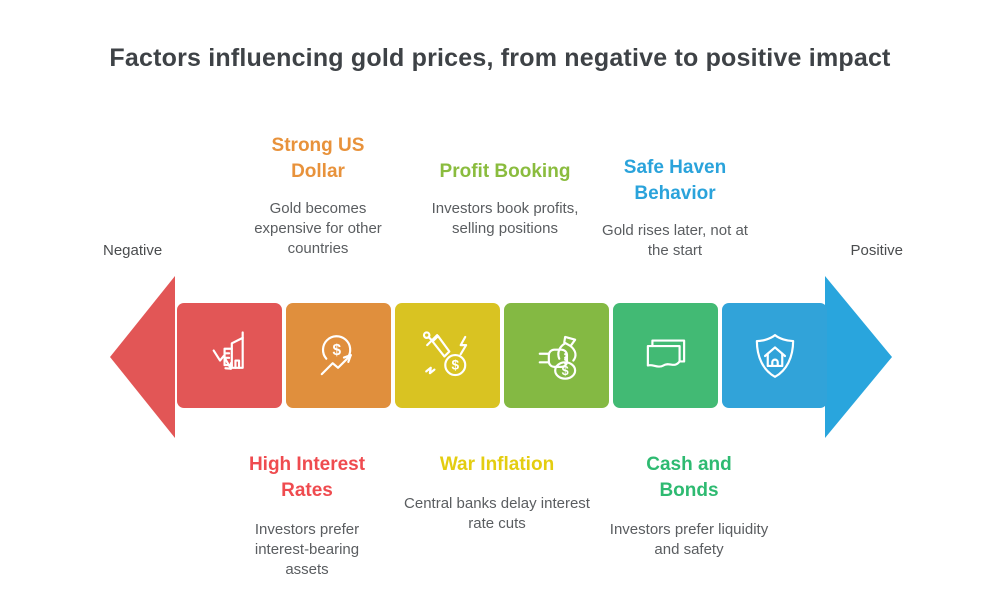 The image size is (1000, 600). Describe the element at coordinates (858, 357) in the screenshot. I see `right-arrowhead-icon` at that location.